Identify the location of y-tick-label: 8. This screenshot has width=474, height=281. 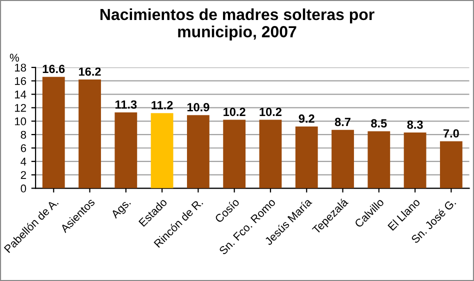
(23, 134).